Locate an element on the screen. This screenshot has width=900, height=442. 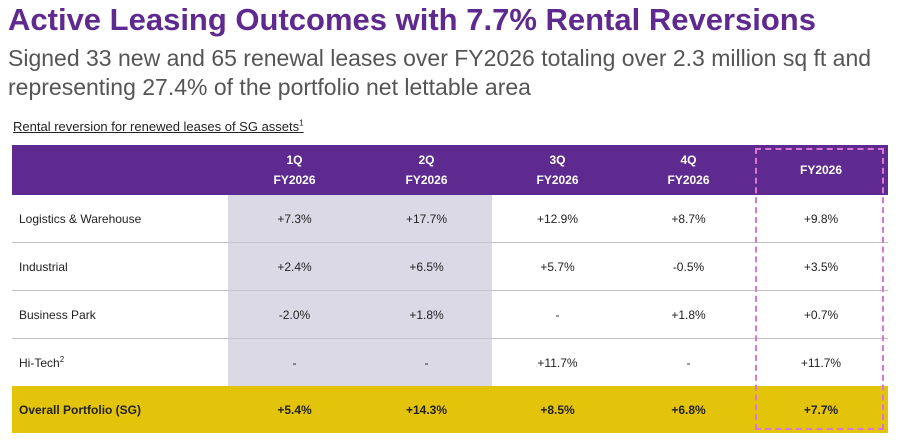
cell-fy: +3.5% is located at coordinates (821, 266).